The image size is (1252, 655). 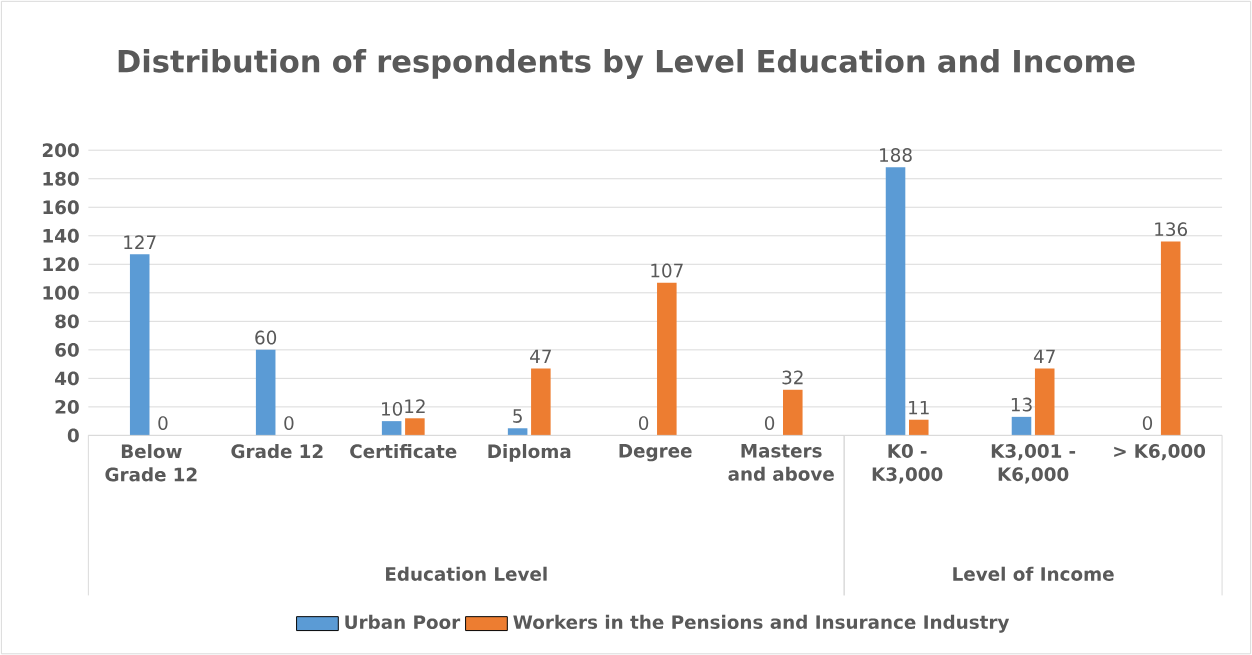 I want to click on x-tick-label: Diploma, so click(x=529, y=452).